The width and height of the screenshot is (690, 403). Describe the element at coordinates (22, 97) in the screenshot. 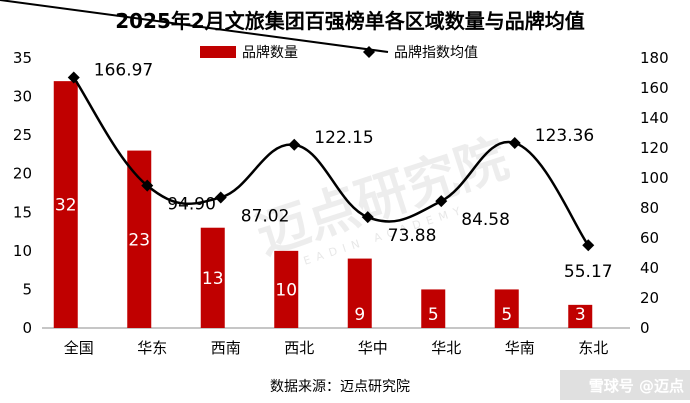

I see `left-tick-label: 30` at that location.